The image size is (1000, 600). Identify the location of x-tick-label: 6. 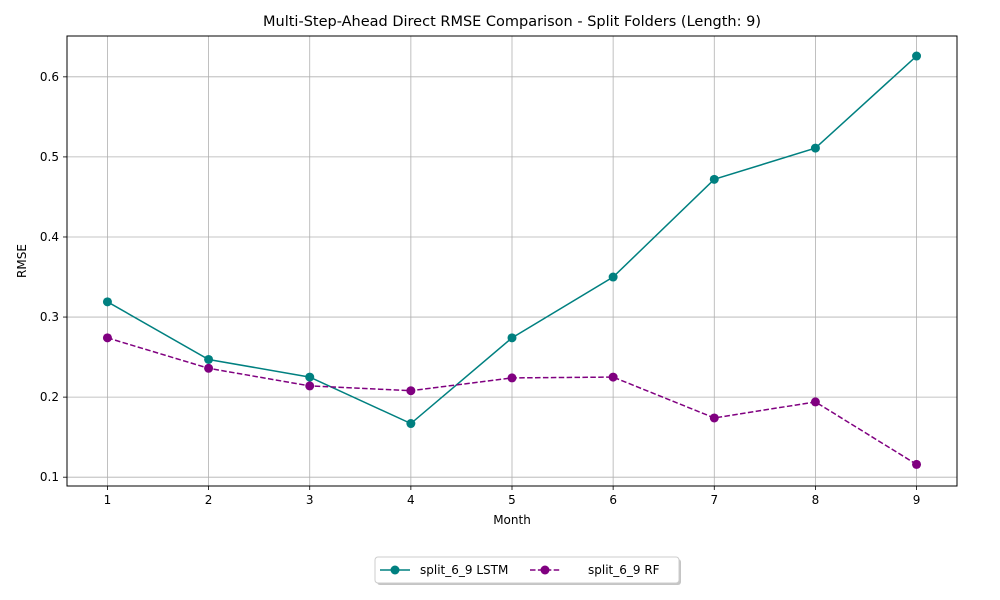
(613, 500).